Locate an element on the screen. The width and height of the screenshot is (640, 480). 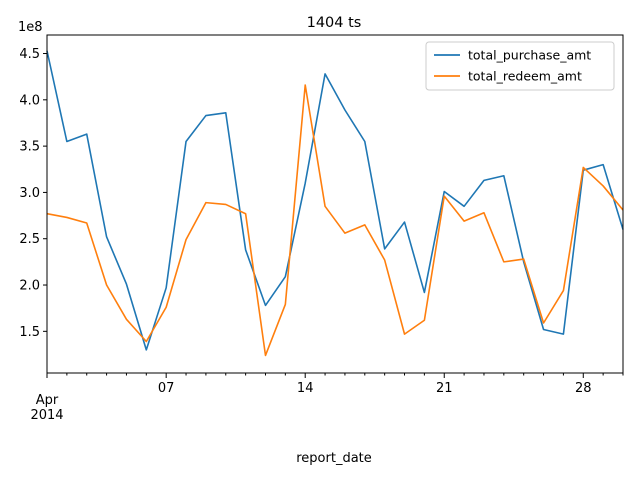
y-tick-label: 2.0 is located at coordinates (29, 286).